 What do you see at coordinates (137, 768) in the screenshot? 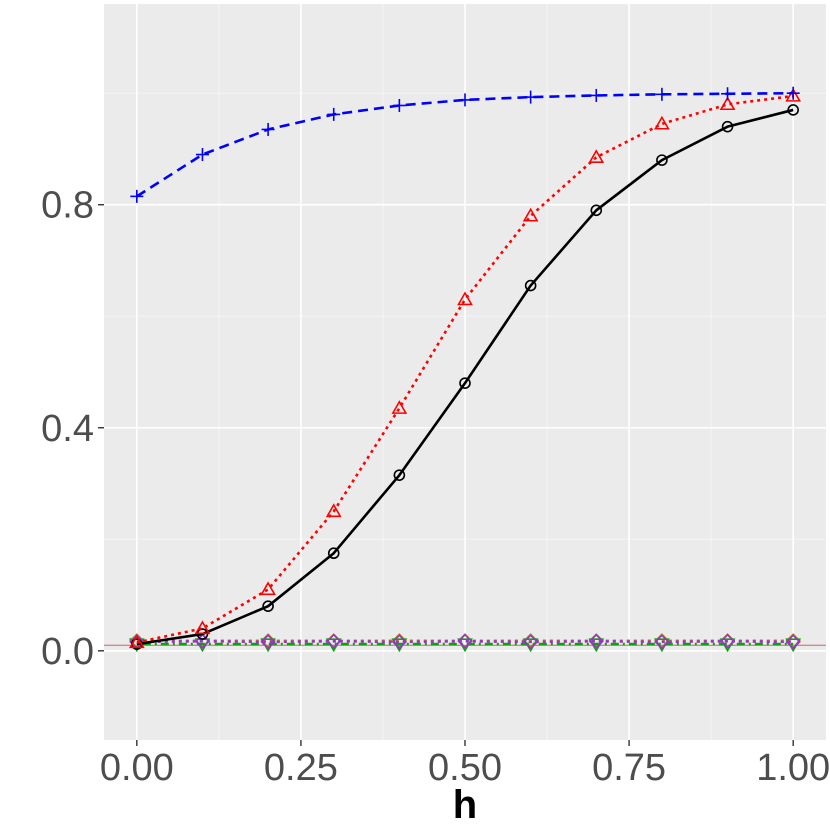
I see `x-tick-label: 0.00` at bounding box center [137, 768].